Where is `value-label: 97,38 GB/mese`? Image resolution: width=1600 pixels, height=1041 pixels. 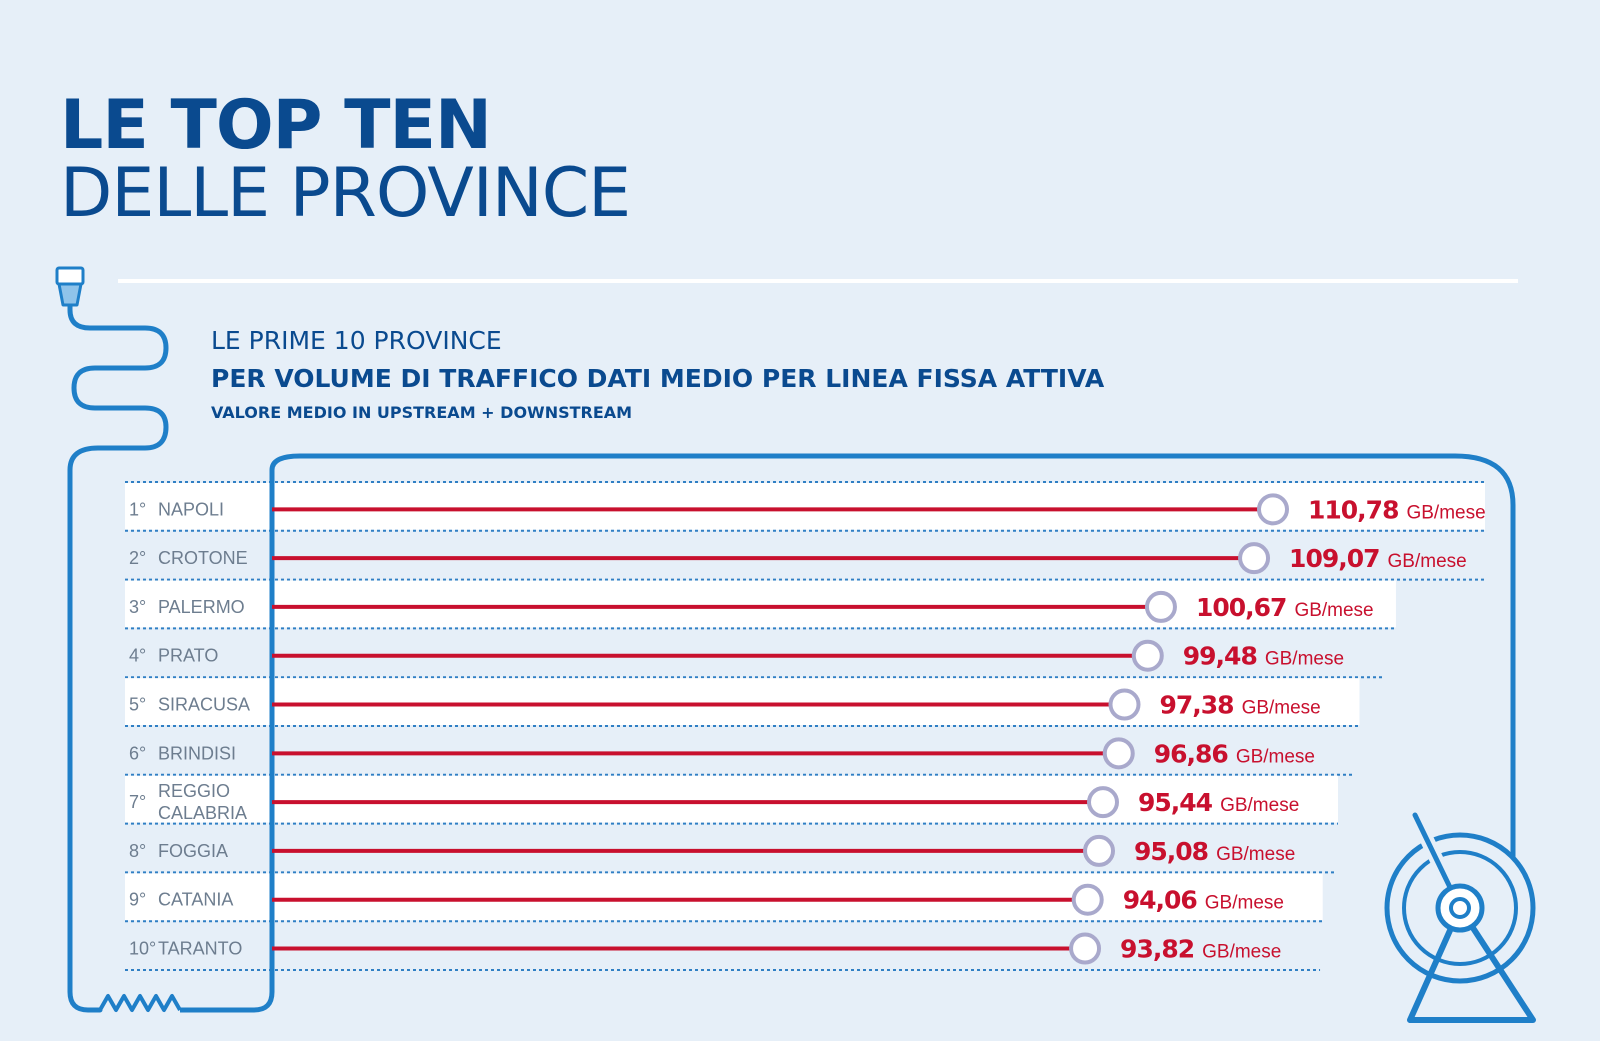 value-label: 97,38 GB/mese is located at coordinates (1239, 705).